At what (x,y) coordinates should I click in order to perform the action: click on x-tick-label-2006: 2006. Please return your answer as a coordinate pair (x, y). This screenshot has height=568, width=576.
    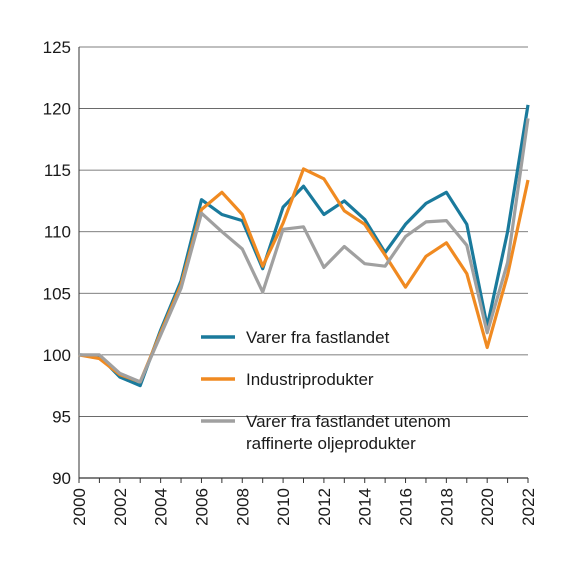
    Looking at the image, I should click on (201, 507).